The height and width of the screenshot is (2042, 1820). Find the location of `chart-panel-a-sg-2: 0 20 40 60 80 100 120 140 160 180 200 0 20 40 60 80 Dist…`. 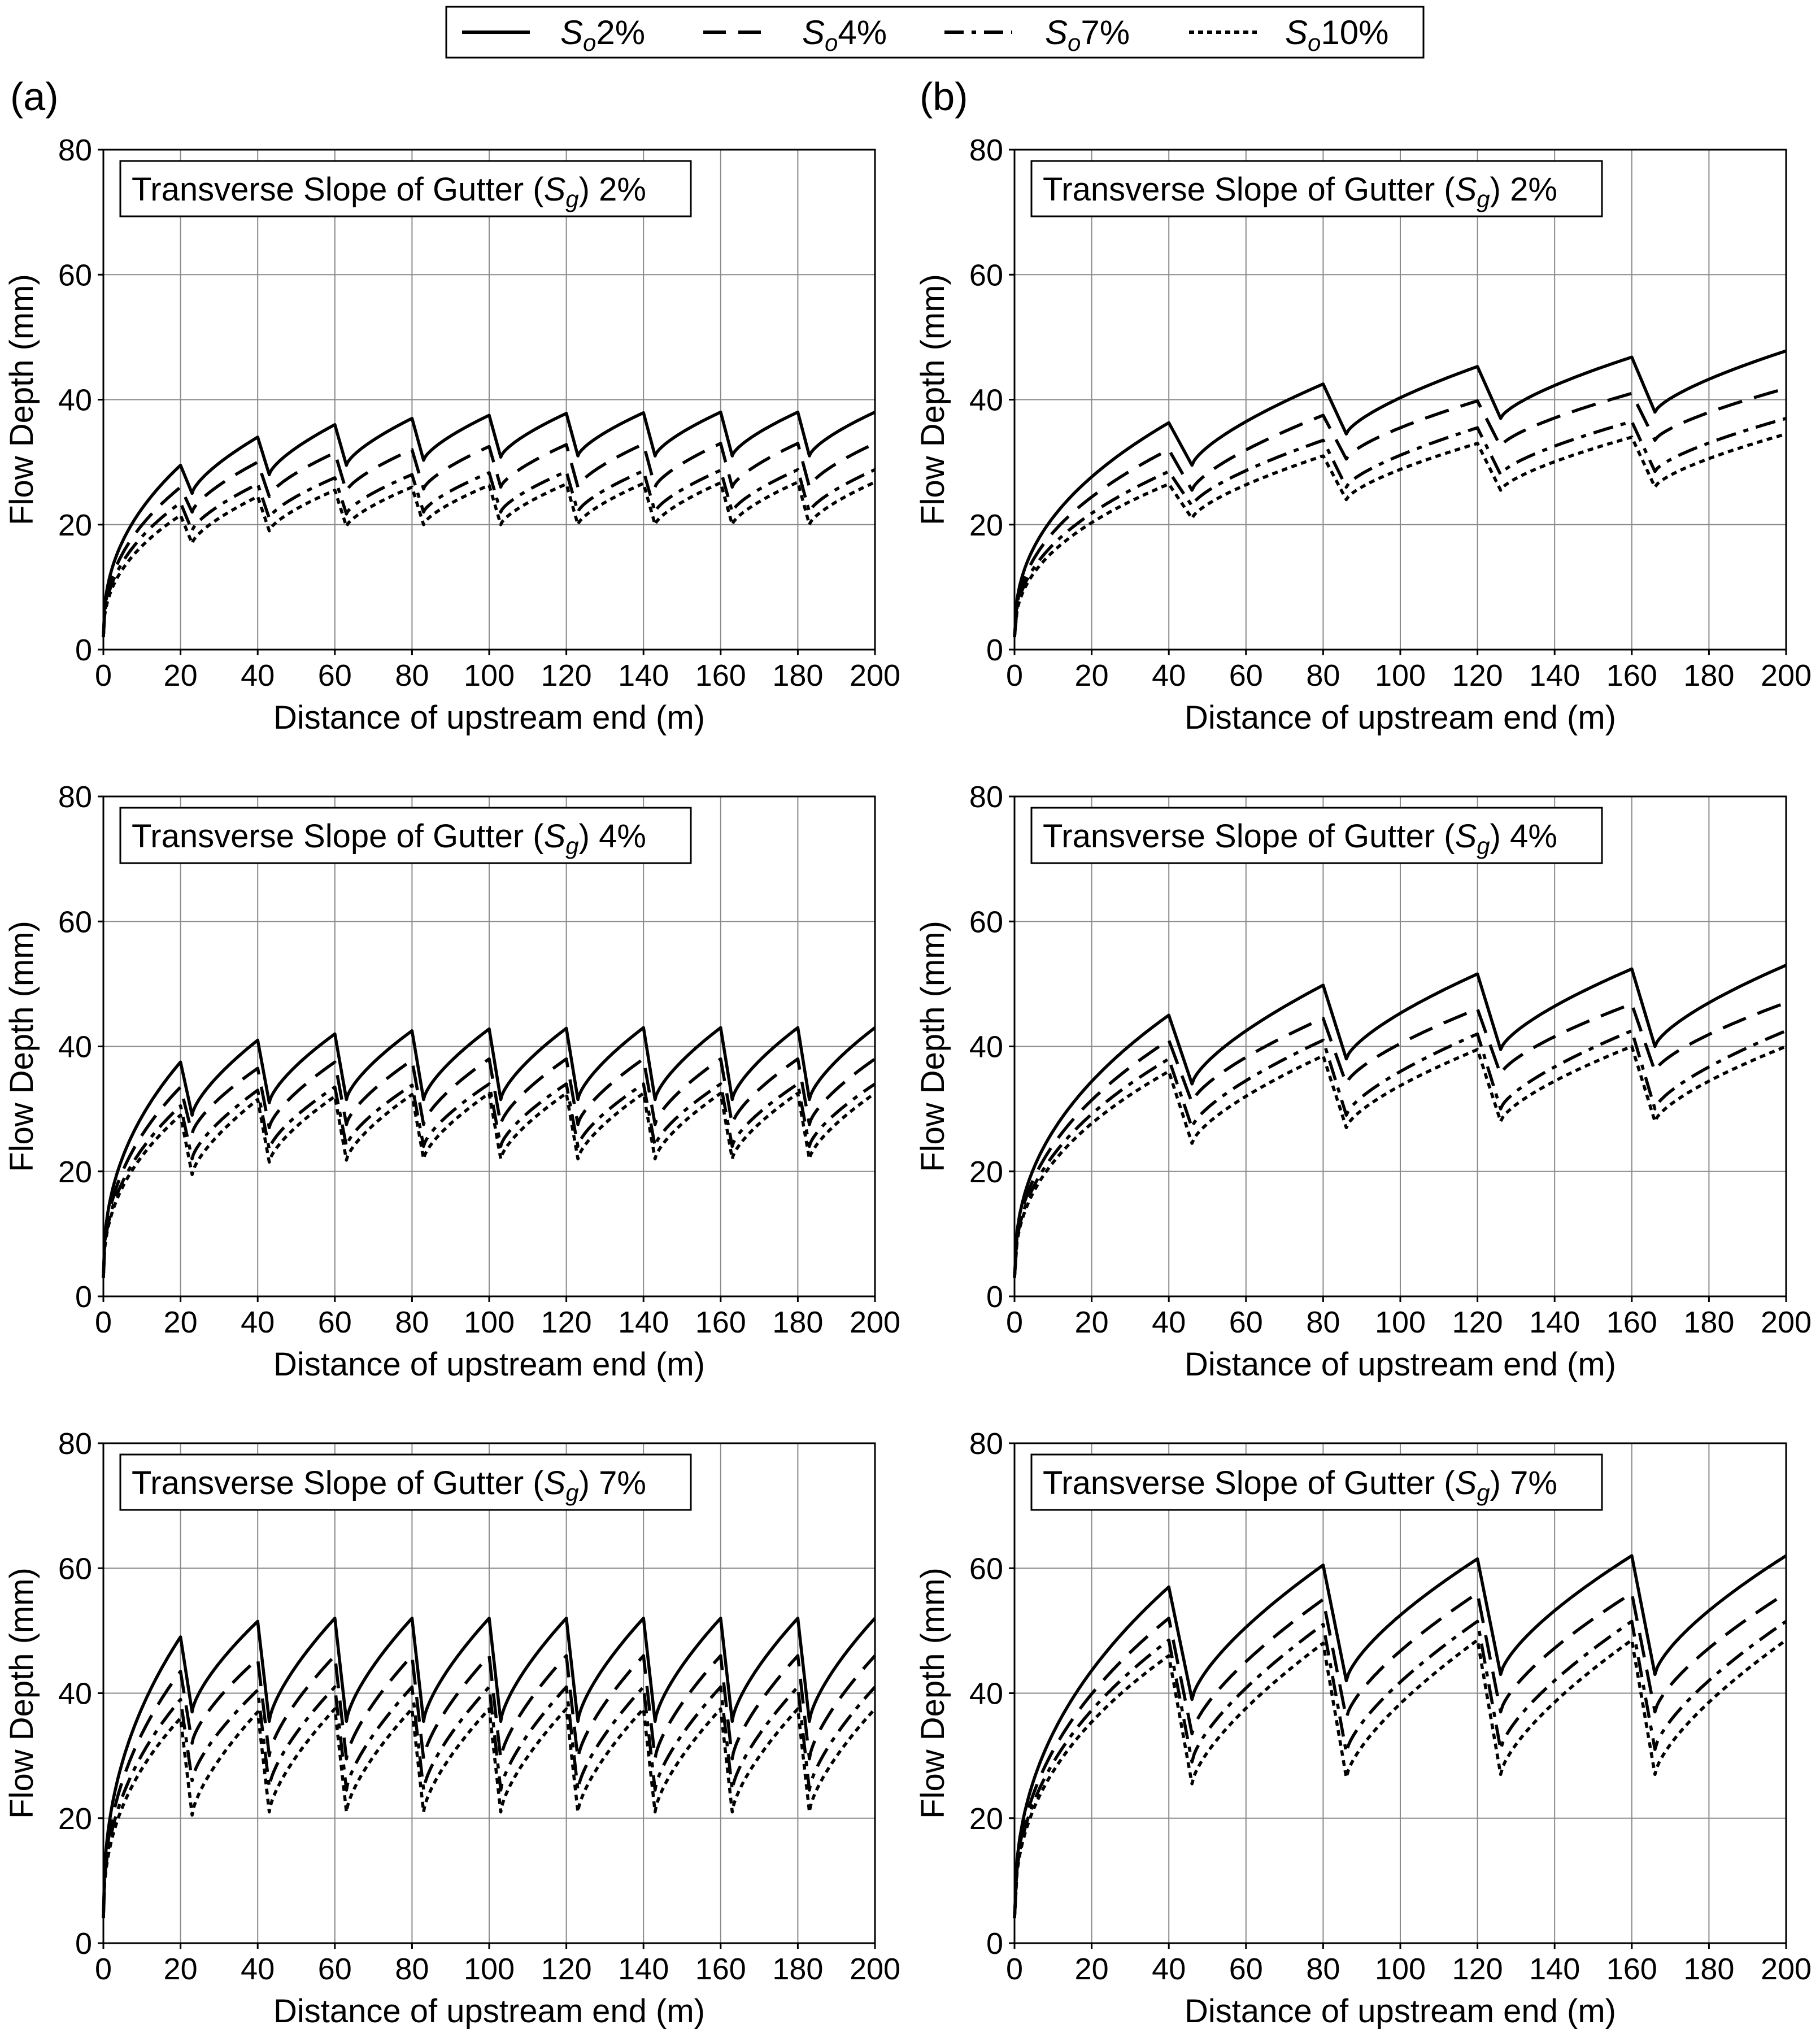

chart-panel-a-sg-2: 0 20 40 60 80 100 120 140 160 180 200 0 20 40 60 80 Dist… is located at coordinates (451, 434).